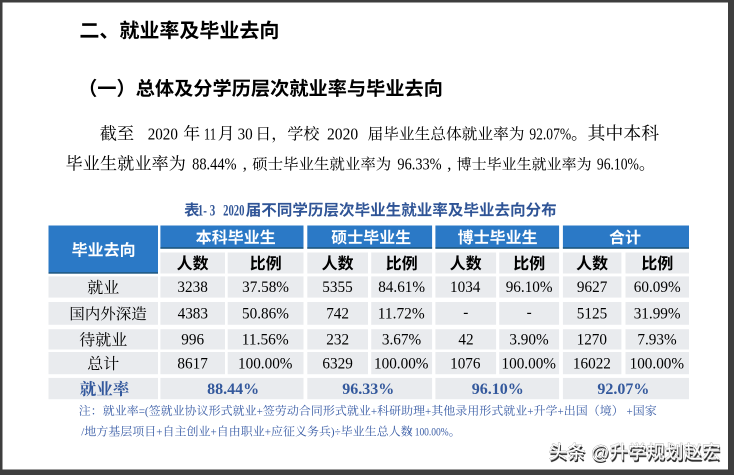 The width and height of the screenshot is (734, 475). I want to click on svg-text: 1270, so click(592, 340).